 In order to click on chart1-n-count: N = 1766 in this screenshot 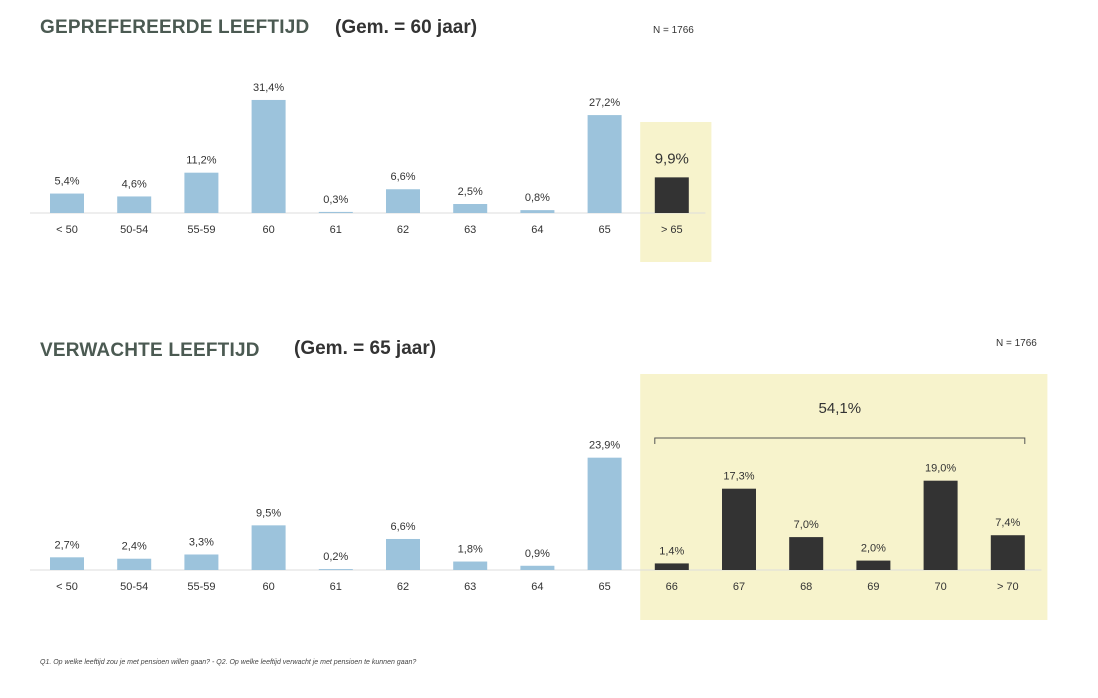, I will do `click(673, 30)`.